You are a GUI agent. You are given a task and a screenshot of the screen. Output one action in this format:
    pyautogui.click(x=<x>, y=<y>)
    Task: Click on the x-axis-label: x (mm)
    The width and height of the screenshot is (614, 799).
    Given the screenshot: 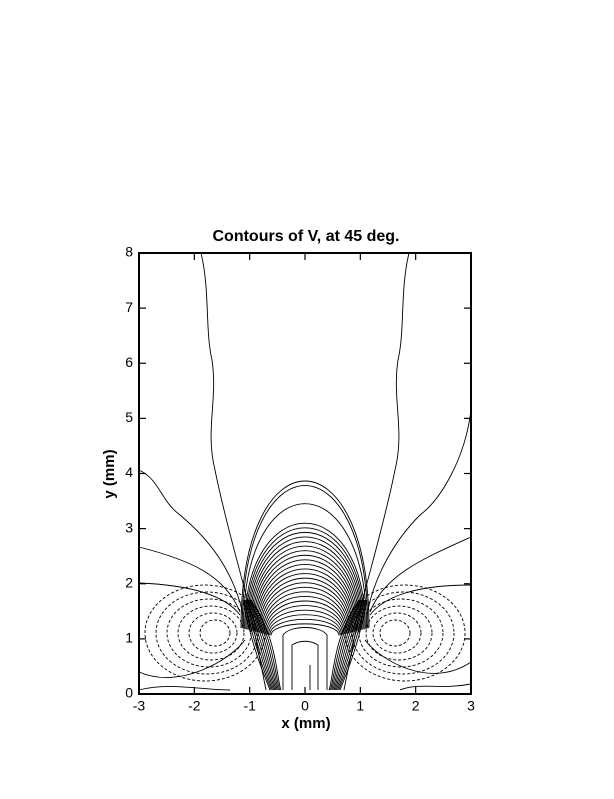 What is the action you would take?
    pyautogui.click(x=305, y=723)
    